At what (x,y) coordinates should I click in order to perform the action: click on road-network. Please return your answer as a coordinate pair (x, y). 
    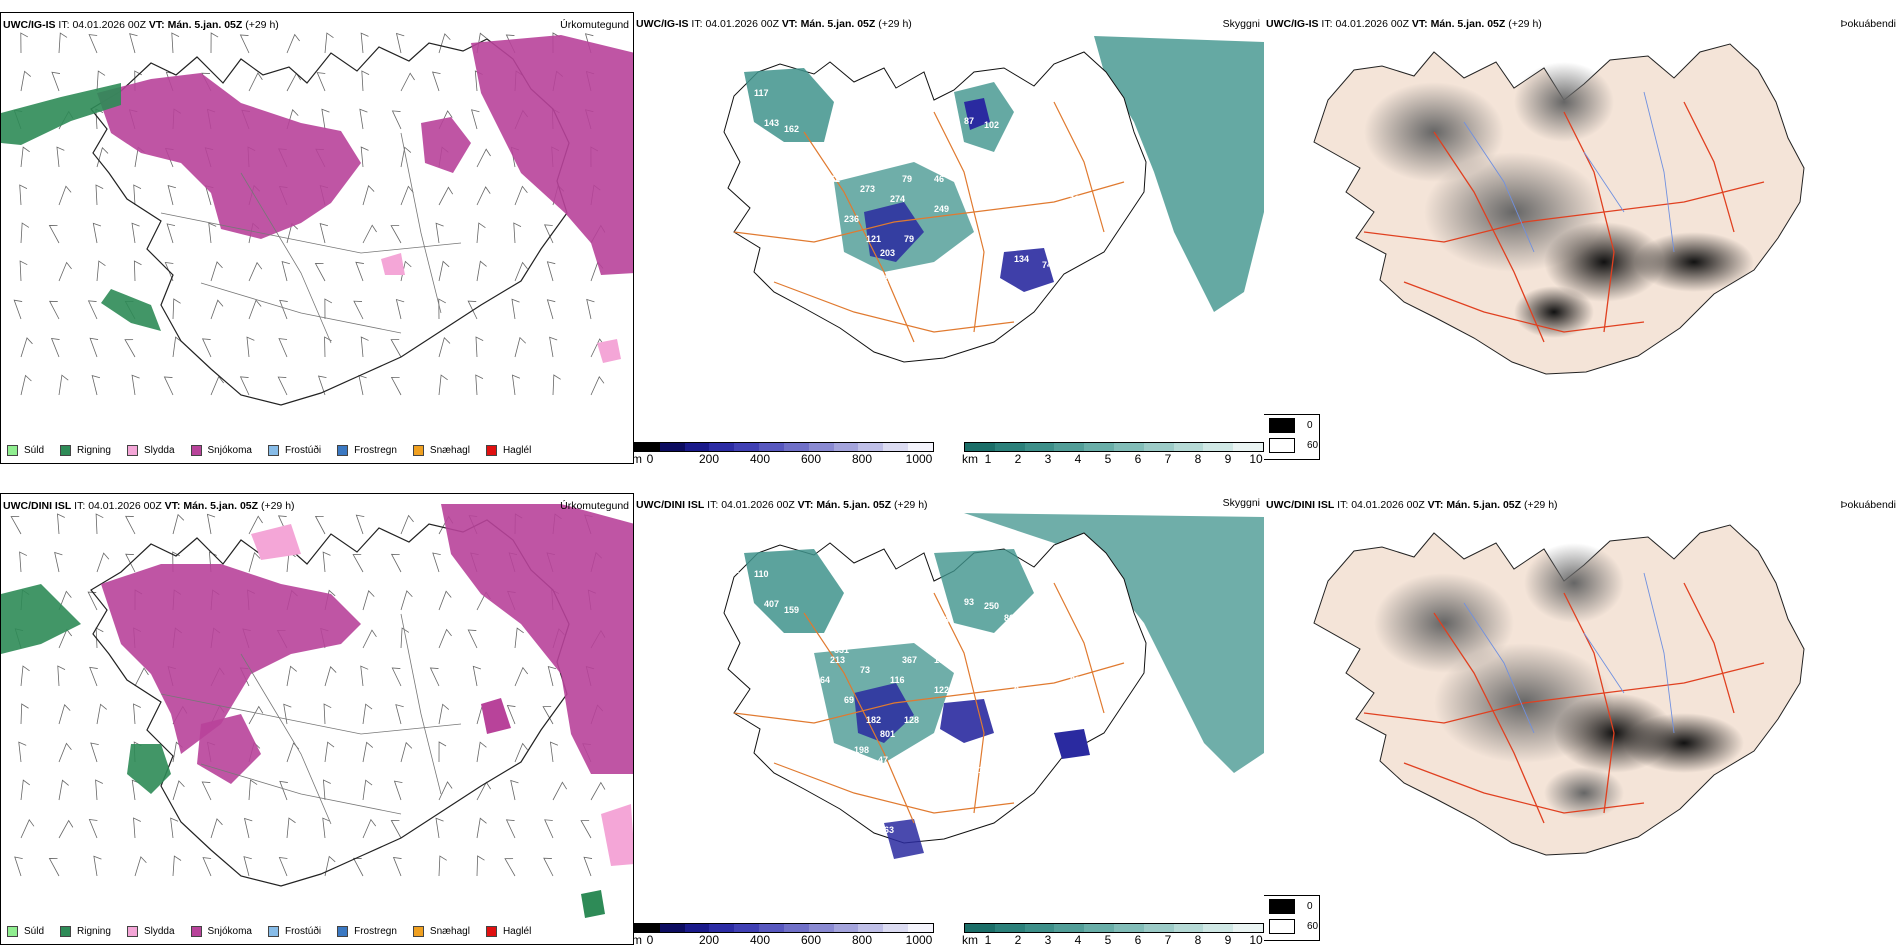
    Looking at the image, I should click on (311, 719).